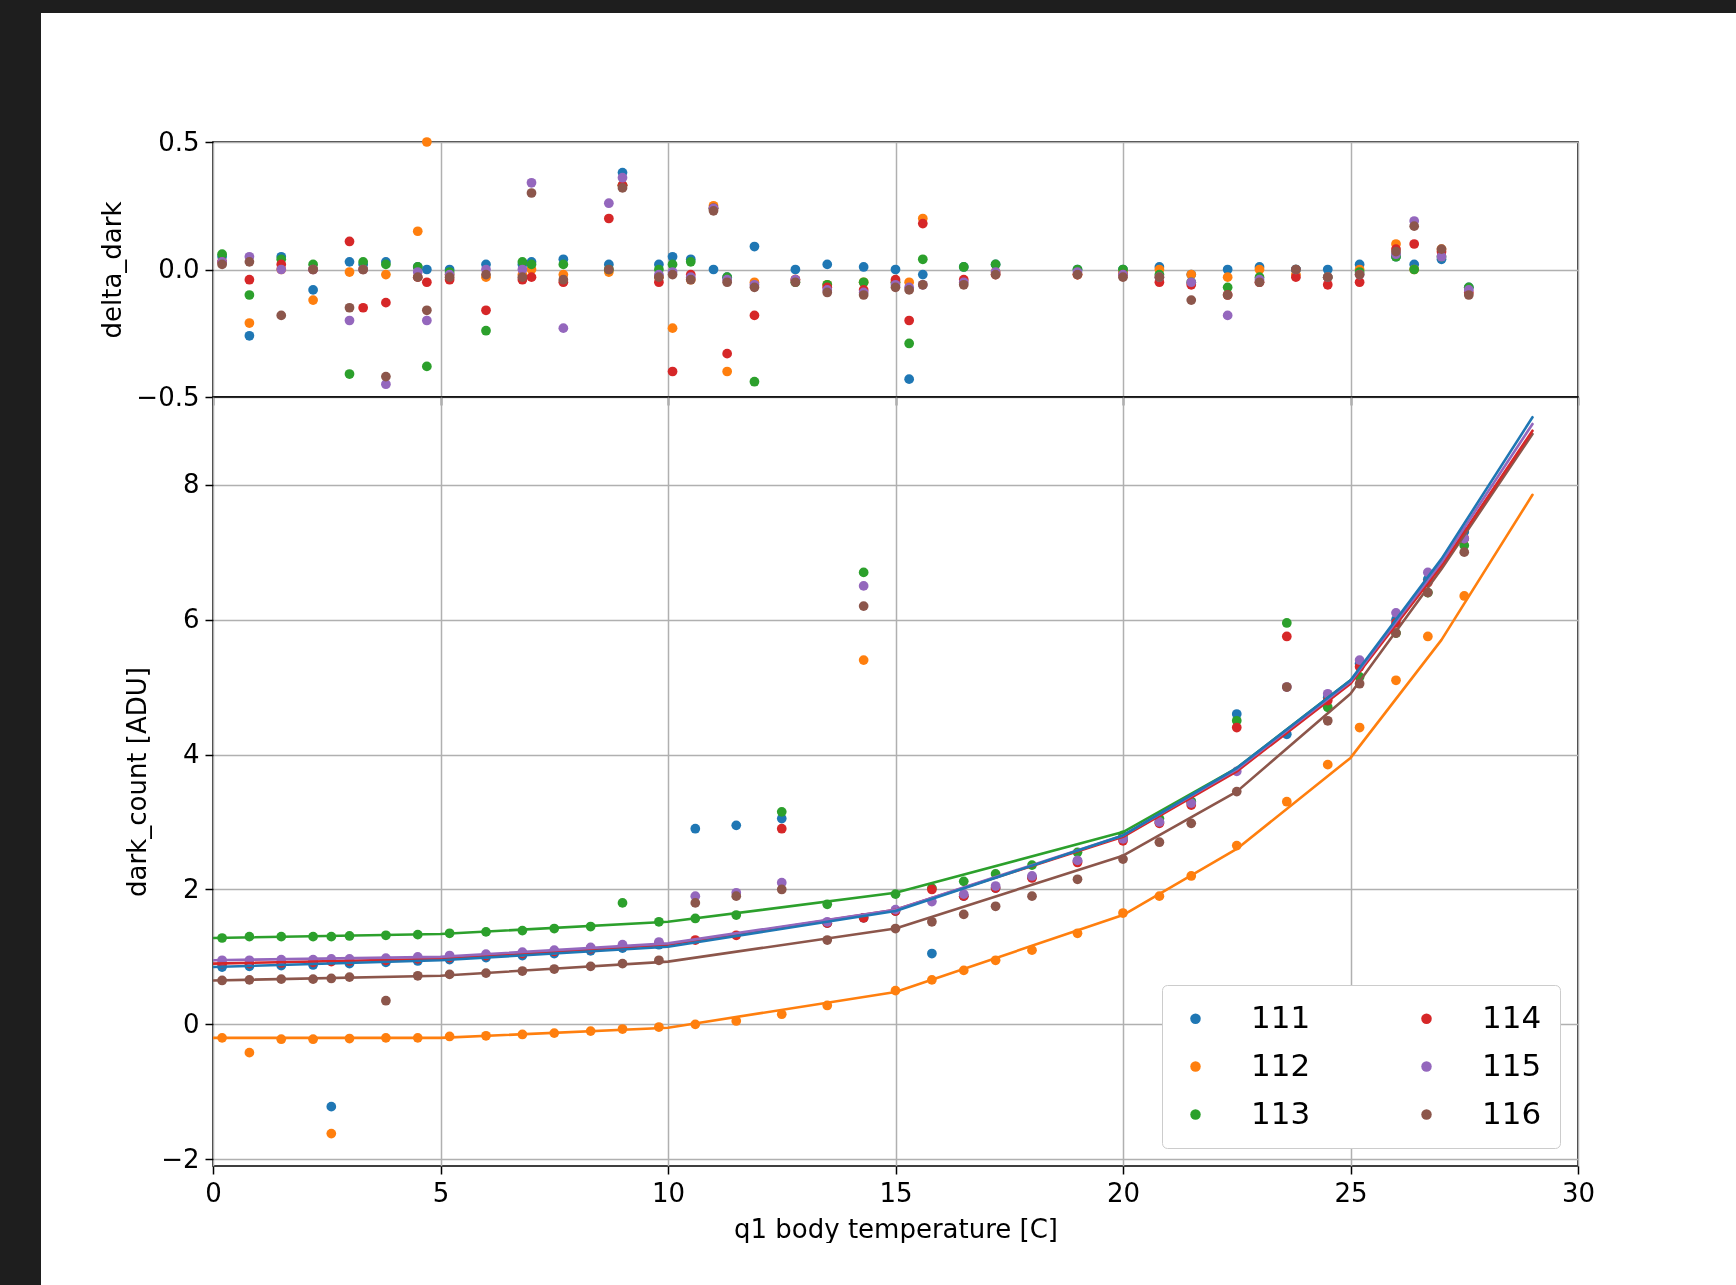  I want to click on y-tick-label: 0.5, so click(179, 141).